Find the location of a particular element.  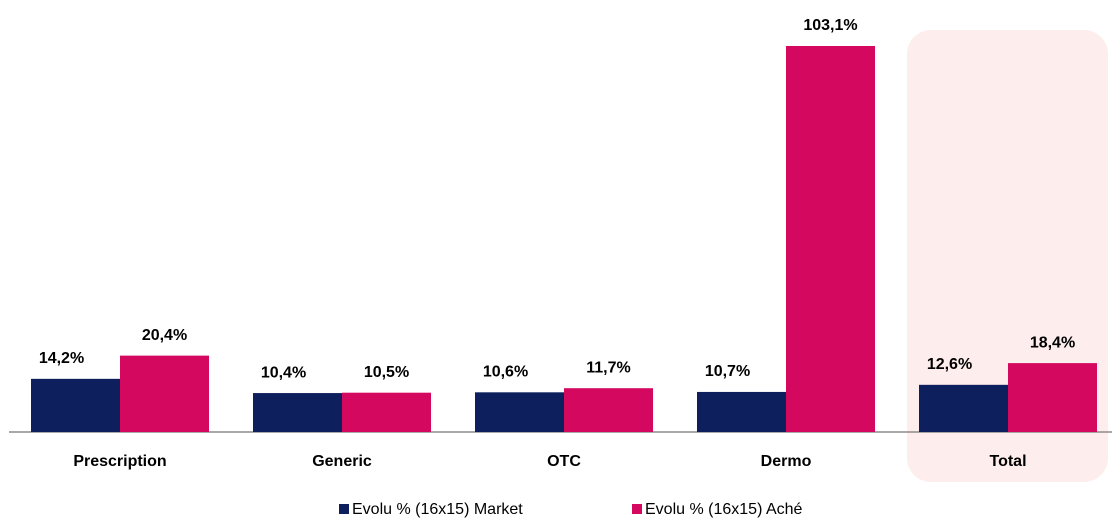

legend-label: Evolu % (16x15) Market is located at coordinates (437, 509).